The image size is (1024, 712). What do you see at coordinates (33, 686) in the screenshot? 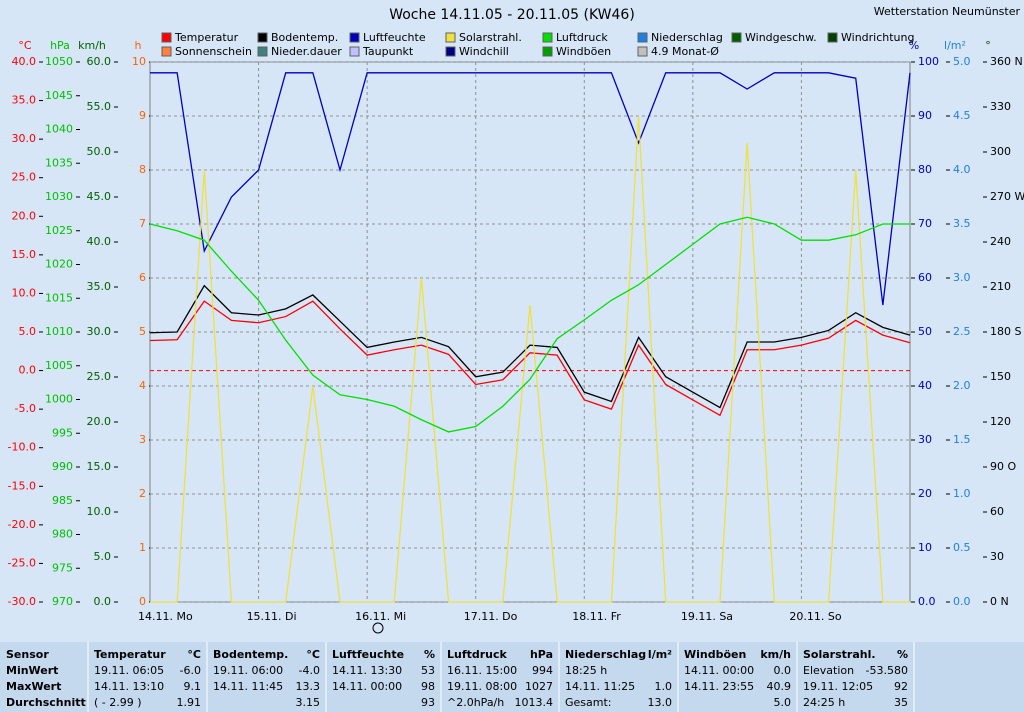
I see `table-cell: MaxWert` at bounding box center [33, 686].